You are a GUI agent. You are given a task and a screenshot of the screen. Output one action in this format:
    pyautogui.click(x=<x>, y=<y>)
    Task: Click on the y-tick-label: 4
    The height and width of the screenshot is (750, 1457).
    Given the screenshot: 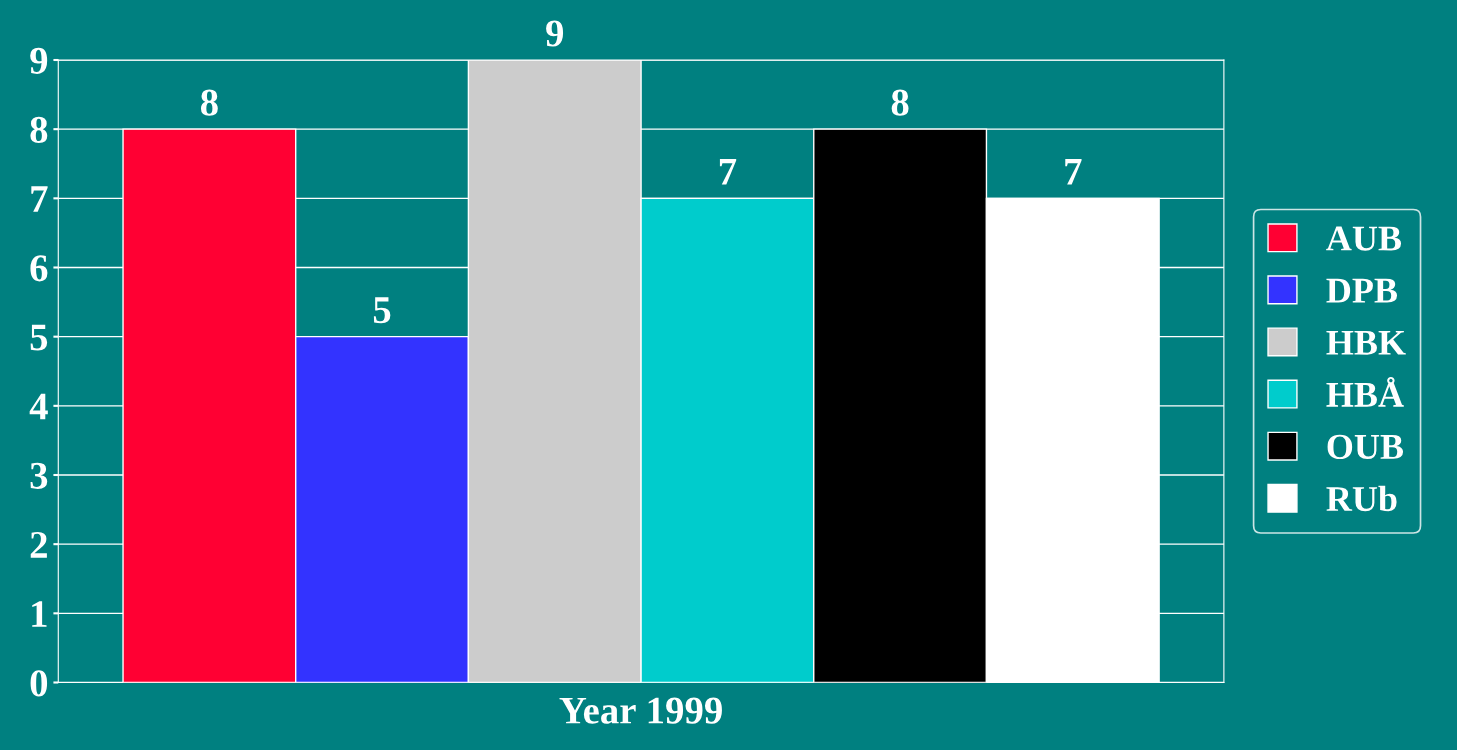 What is the action you would take?
    pyautogui.click(x=38, y=406)
    